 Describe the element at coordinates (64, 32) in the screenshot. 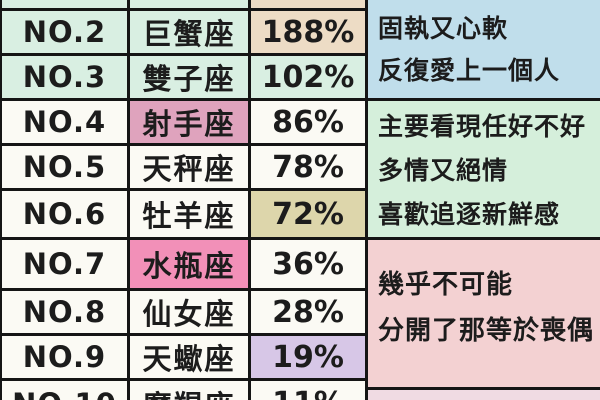

I see `rank-cell: NO.2` at that location.